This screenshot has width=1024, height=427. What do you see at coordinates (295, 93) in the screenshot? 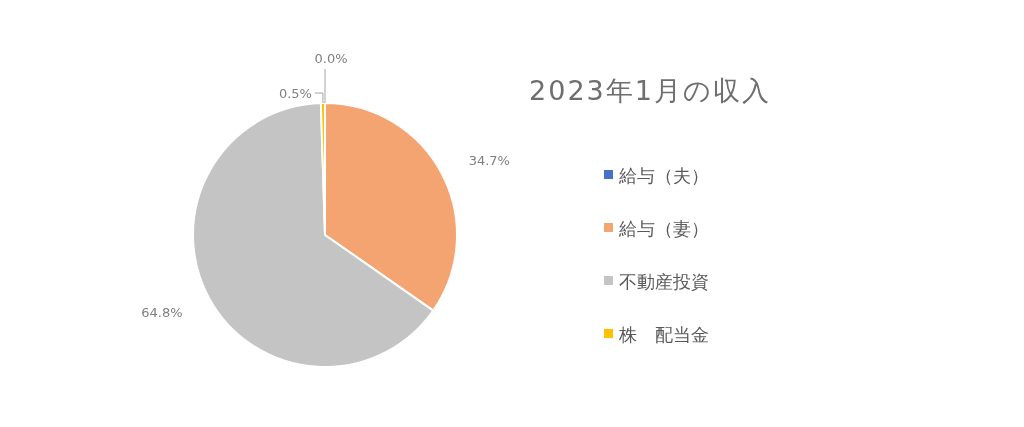
I see `data-label: 0.5%` at bounding box center [295, 93].